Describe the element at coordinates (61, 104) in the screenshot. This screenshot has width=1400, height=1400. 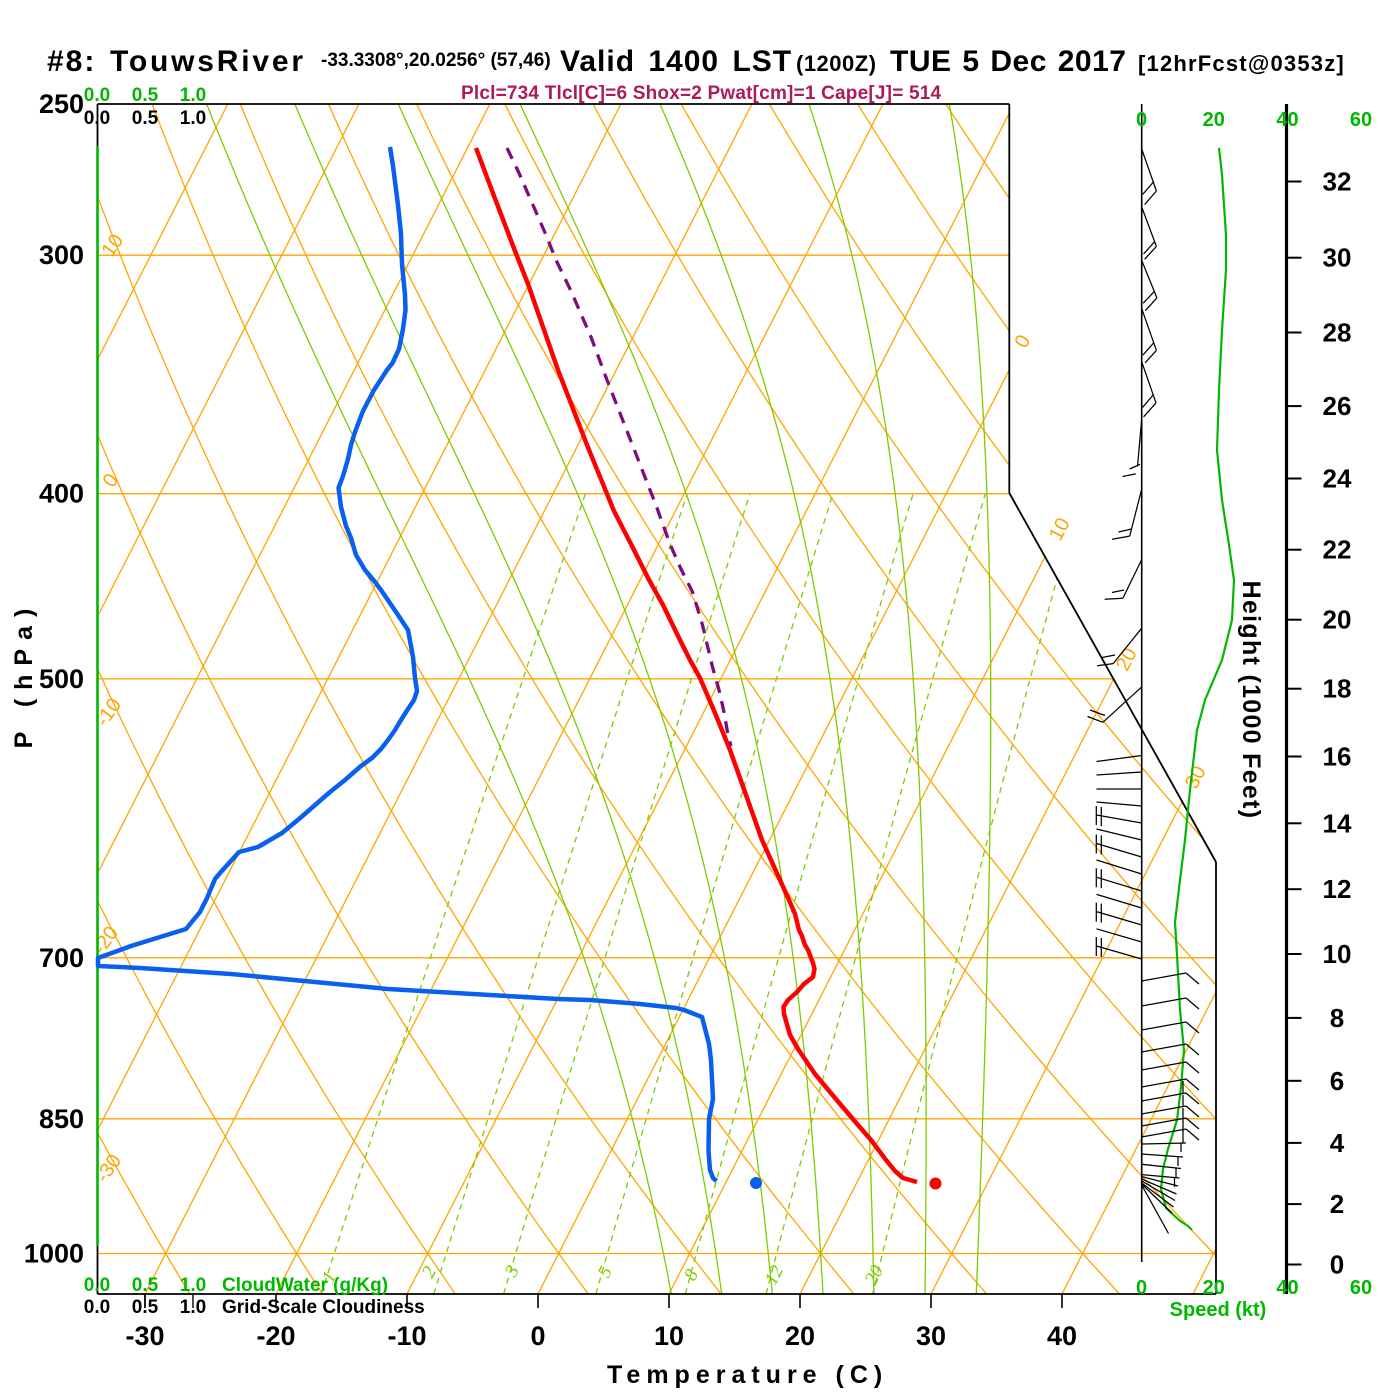
I see `svg-text: 250` at that location.